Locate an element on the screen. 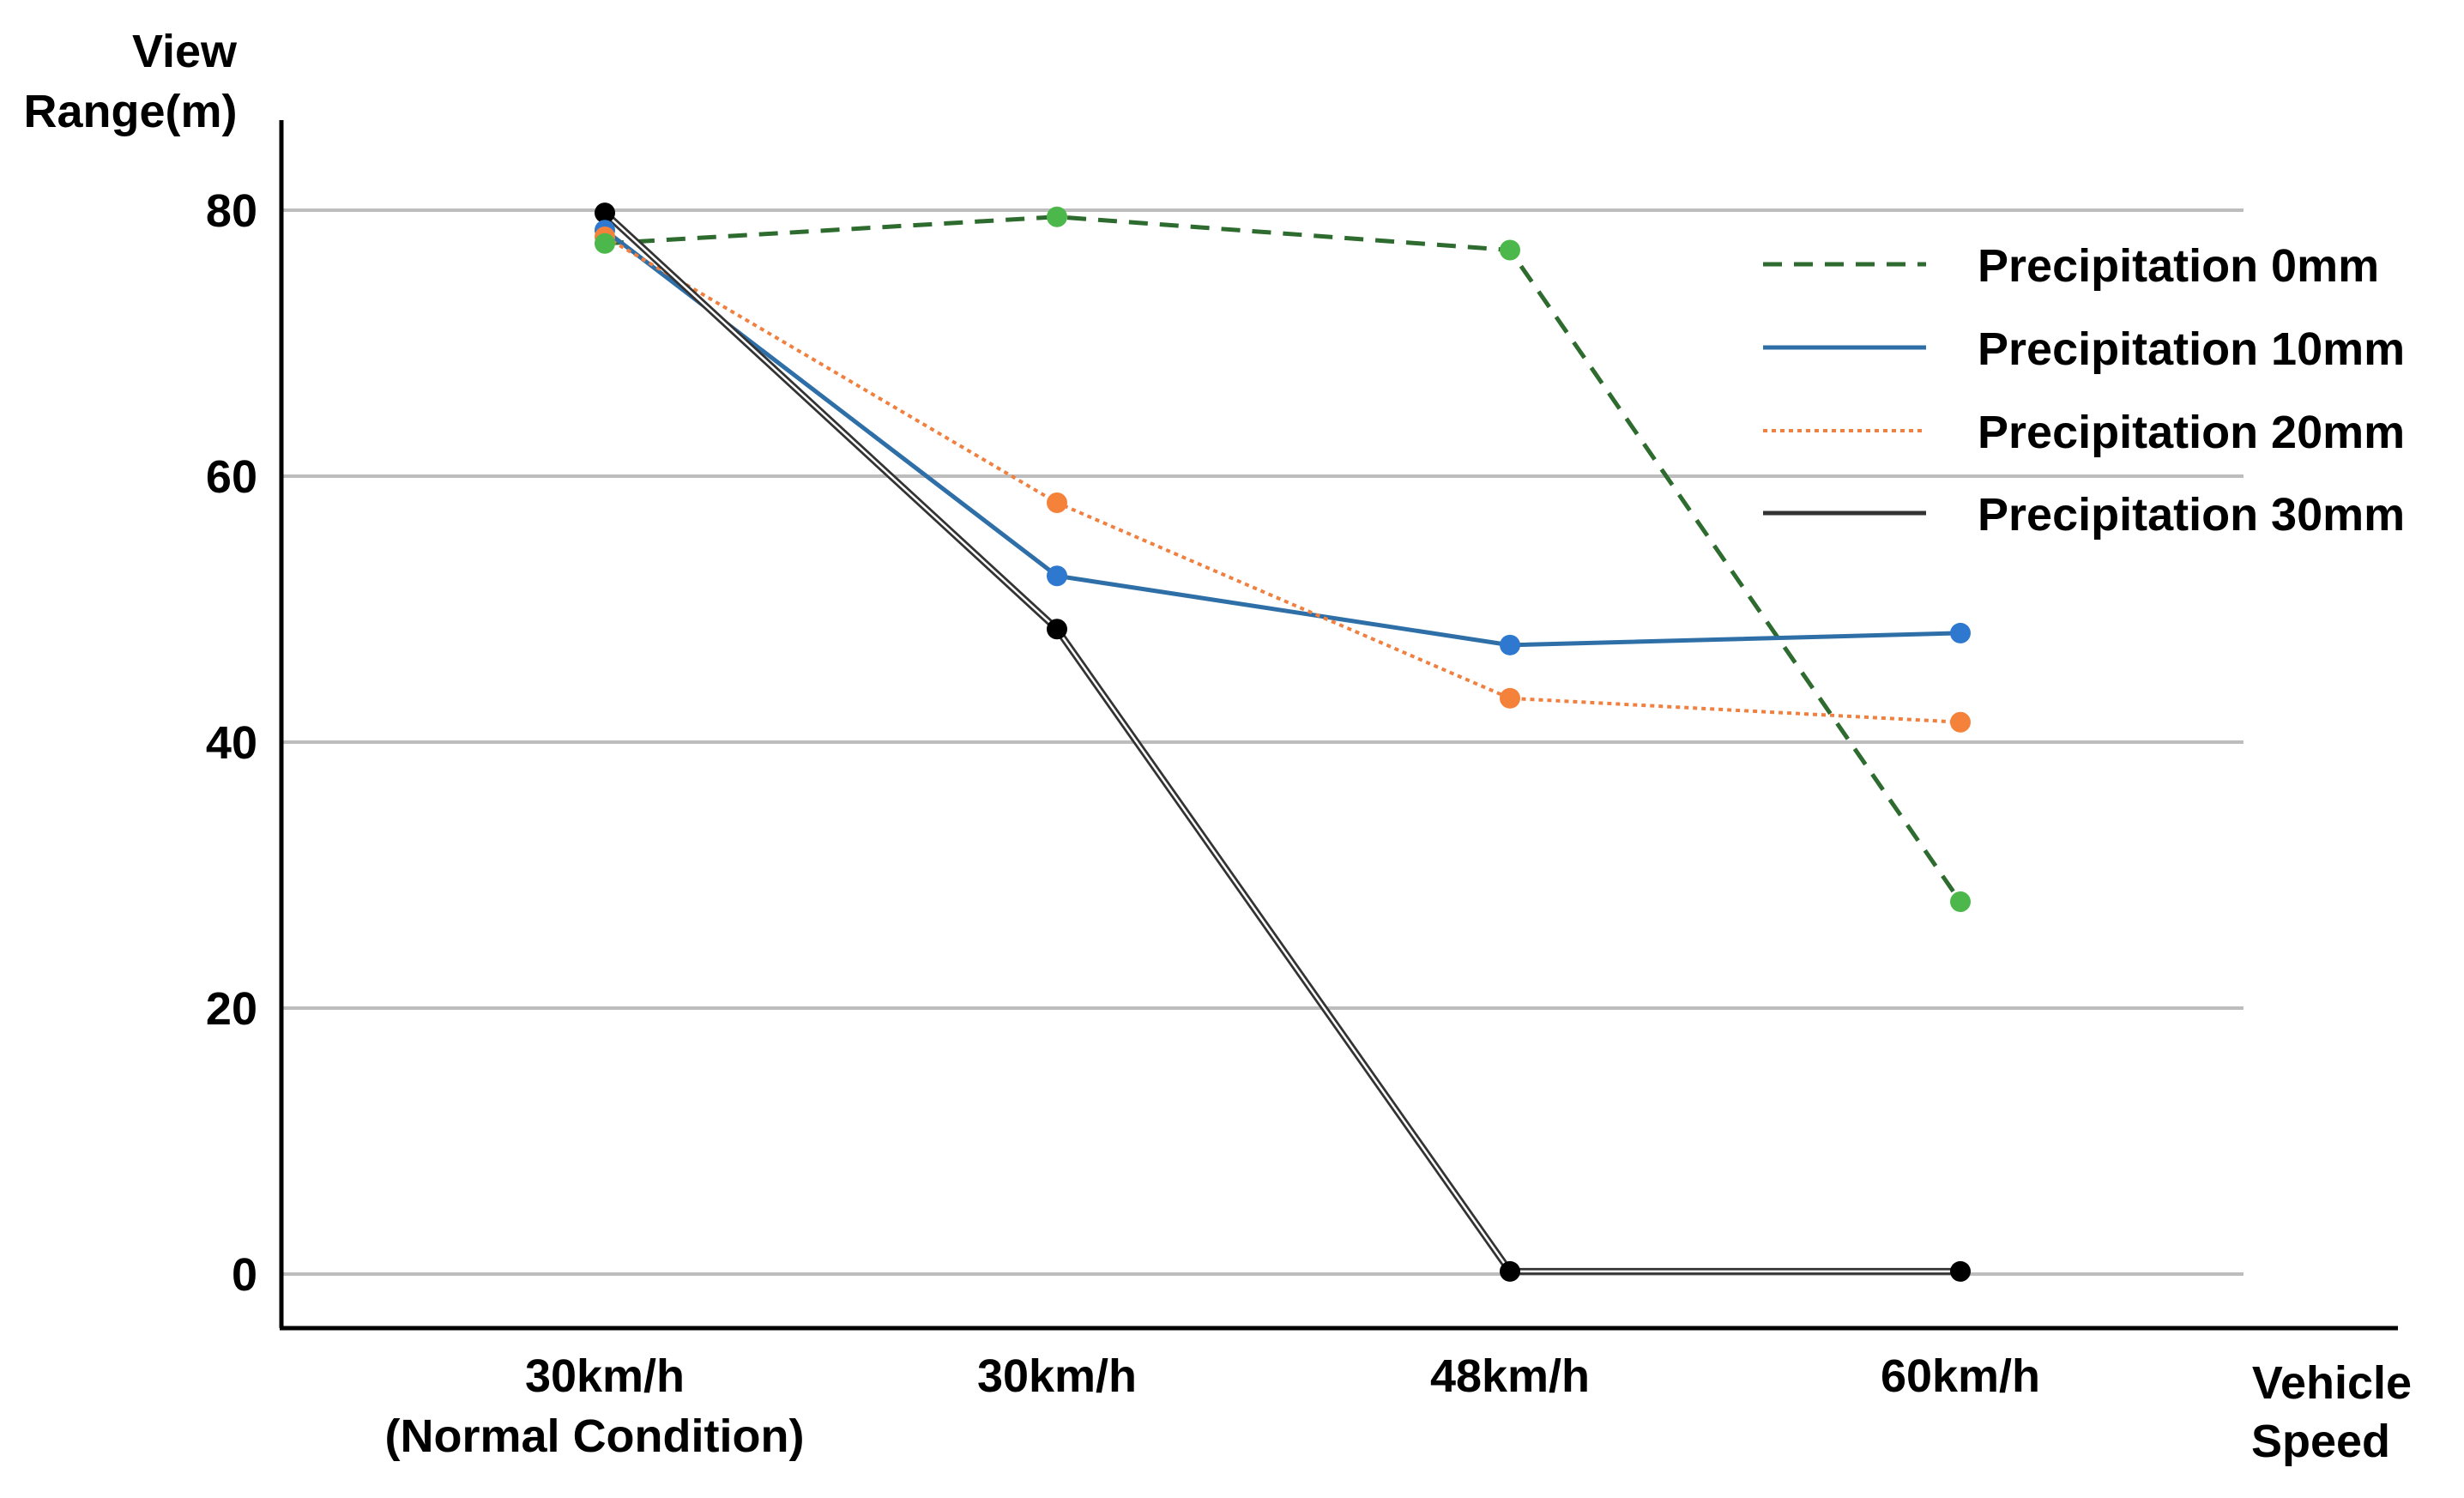 The image size is (2464, 1498). x-tick-label-3: 48km/h is located at coordinates (1510, 1376).